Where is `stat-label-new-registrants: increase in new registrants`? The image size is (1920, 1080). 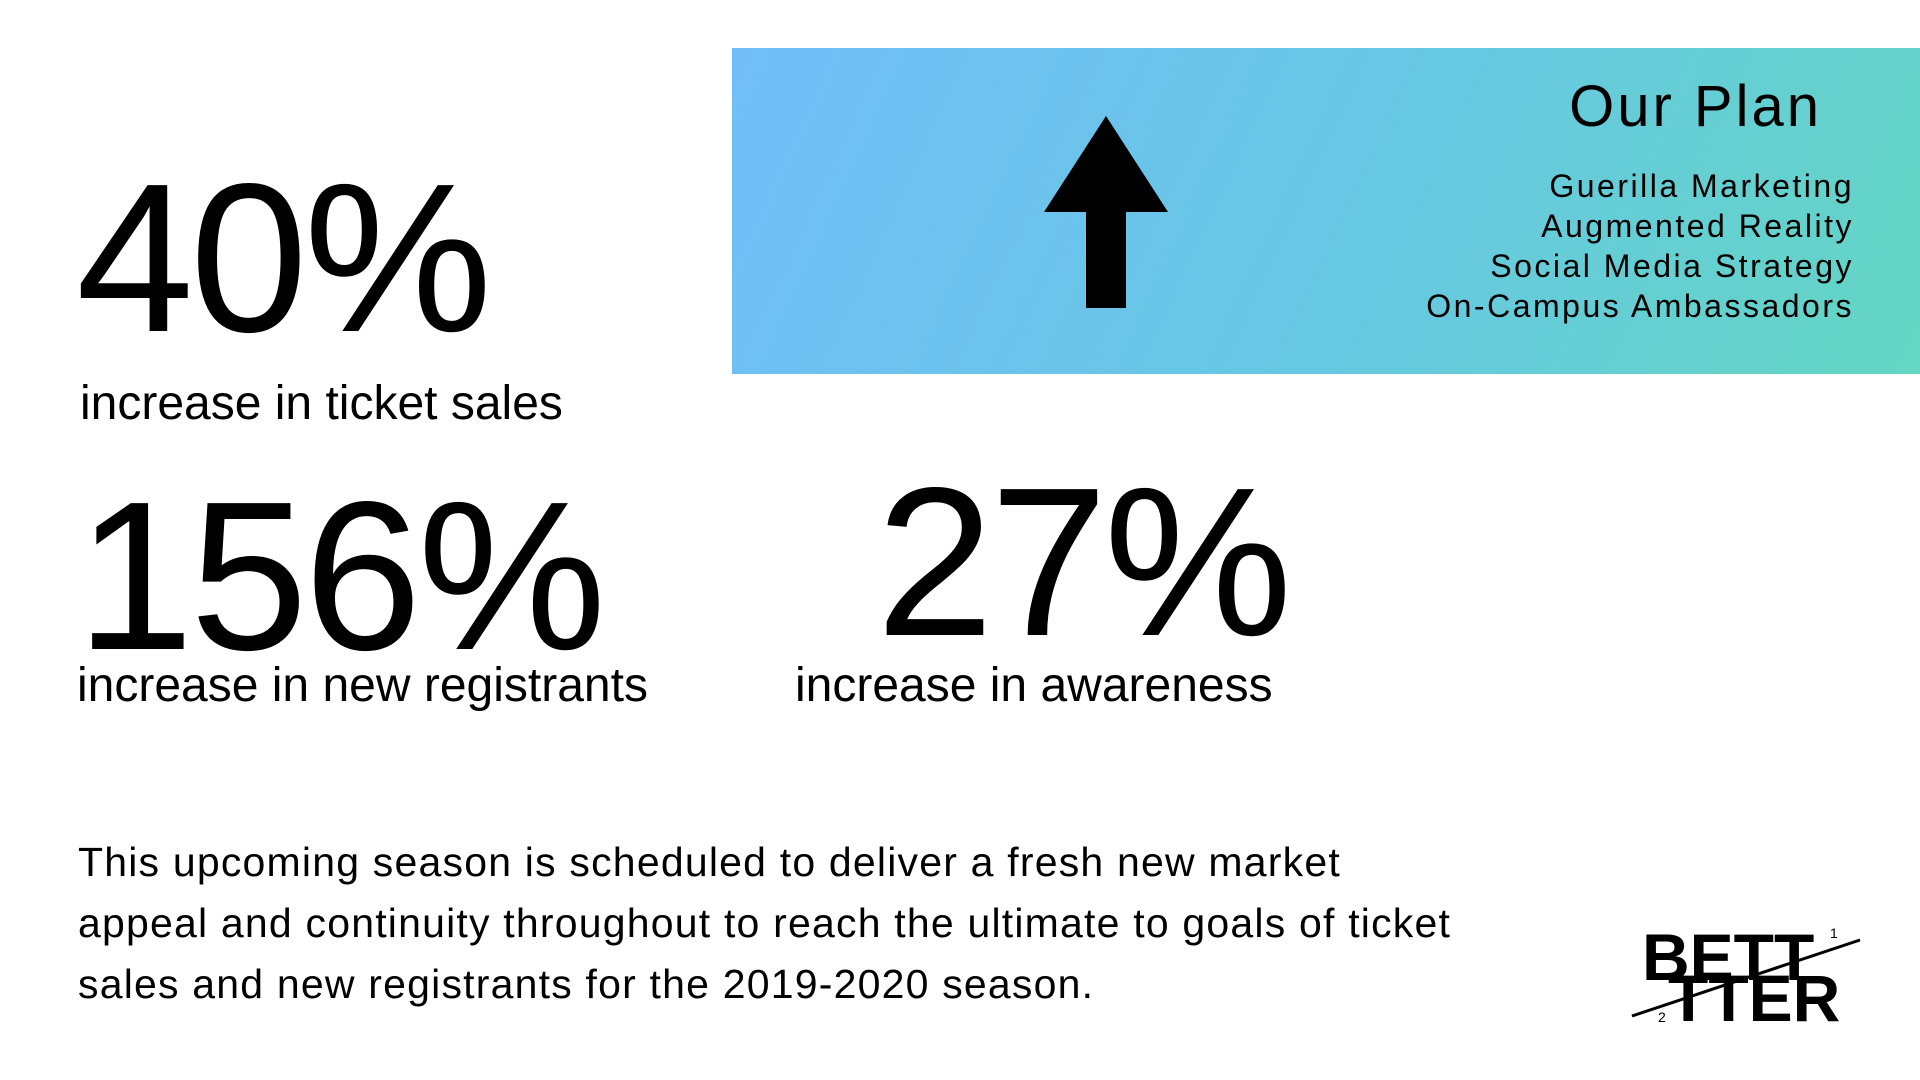
stat-label-new-registrants: increase in new registrants is located at coordinates (362, 685).